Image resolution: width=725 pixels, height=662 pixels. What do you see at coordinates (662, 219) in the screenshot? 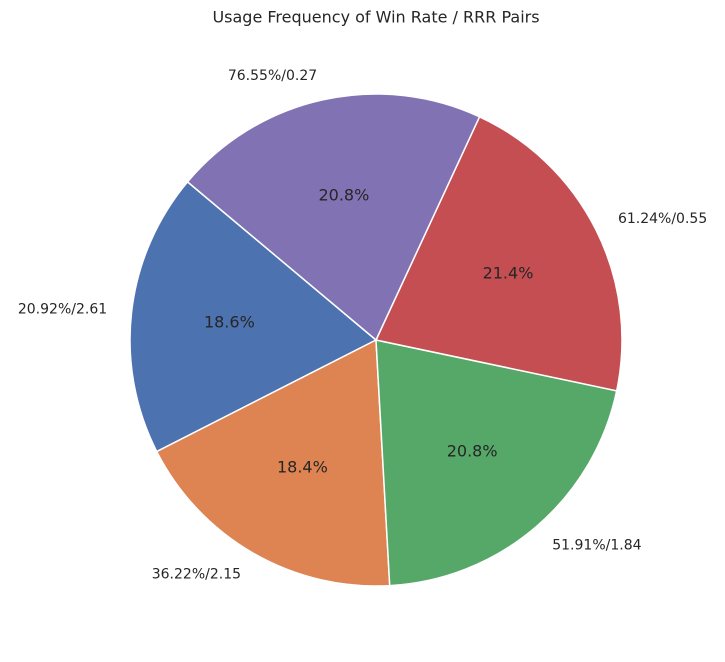
I see `slice-label: 61.24%/0.55` at bounding box center [662, 219].